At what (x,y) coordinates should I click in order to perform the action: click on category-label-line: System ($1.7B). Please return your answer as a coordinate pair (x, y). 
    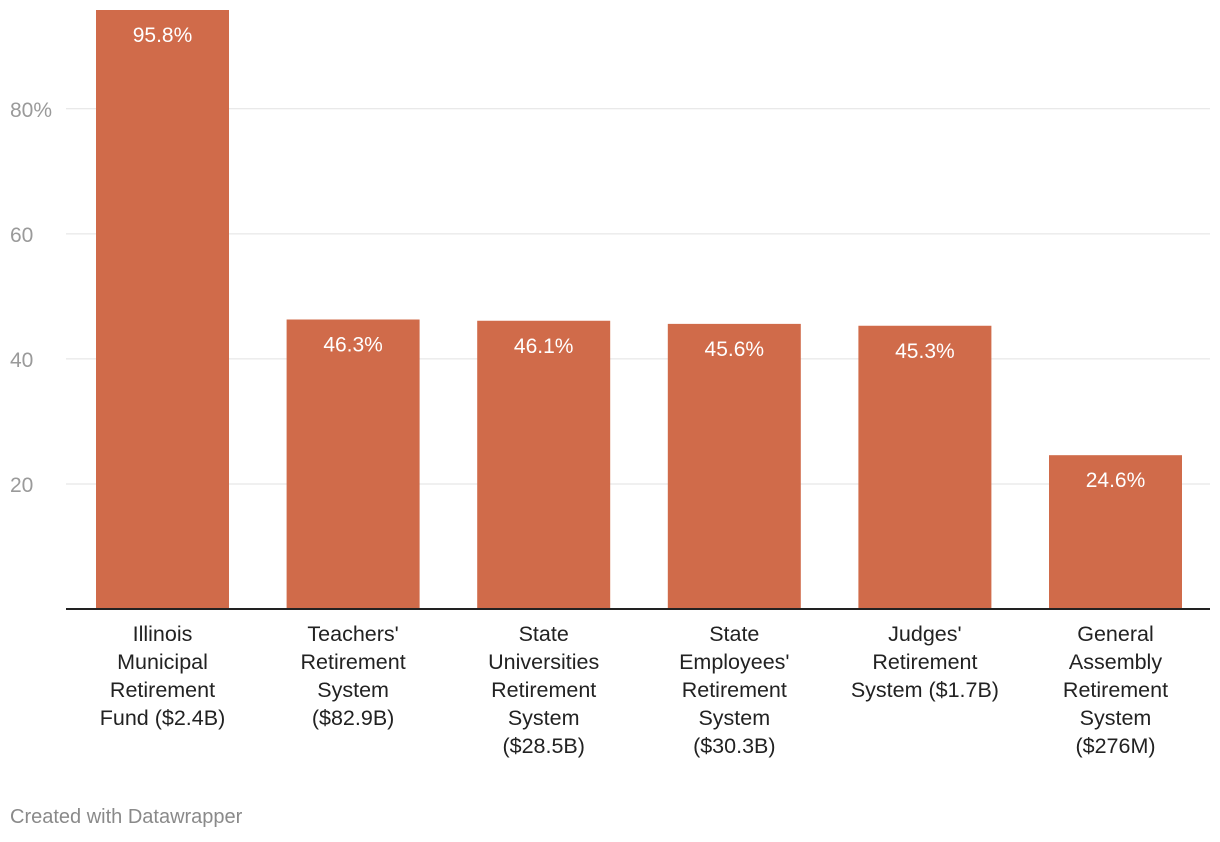
    Looking at the image, I should click on (925, 690).